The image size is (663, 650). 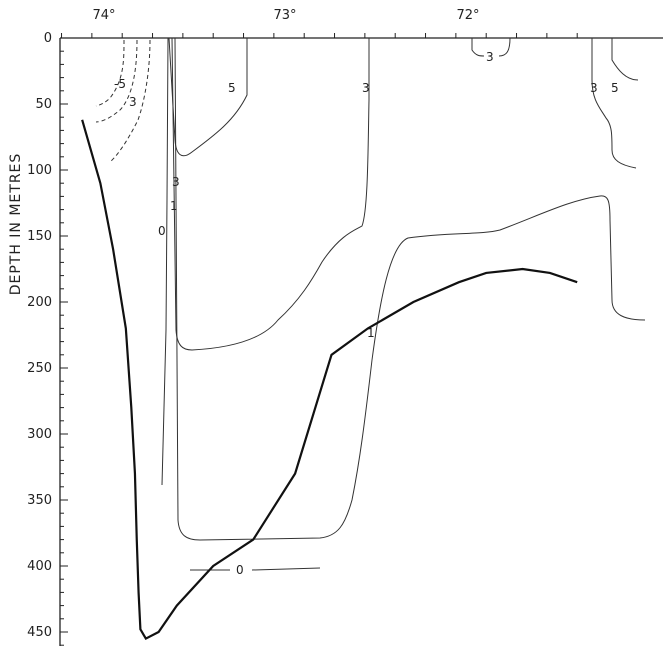 What do you see at coordinates (110, 73) in the screenshot?
I see `contour-dashed-minus5` at bounding box center [110, 73].